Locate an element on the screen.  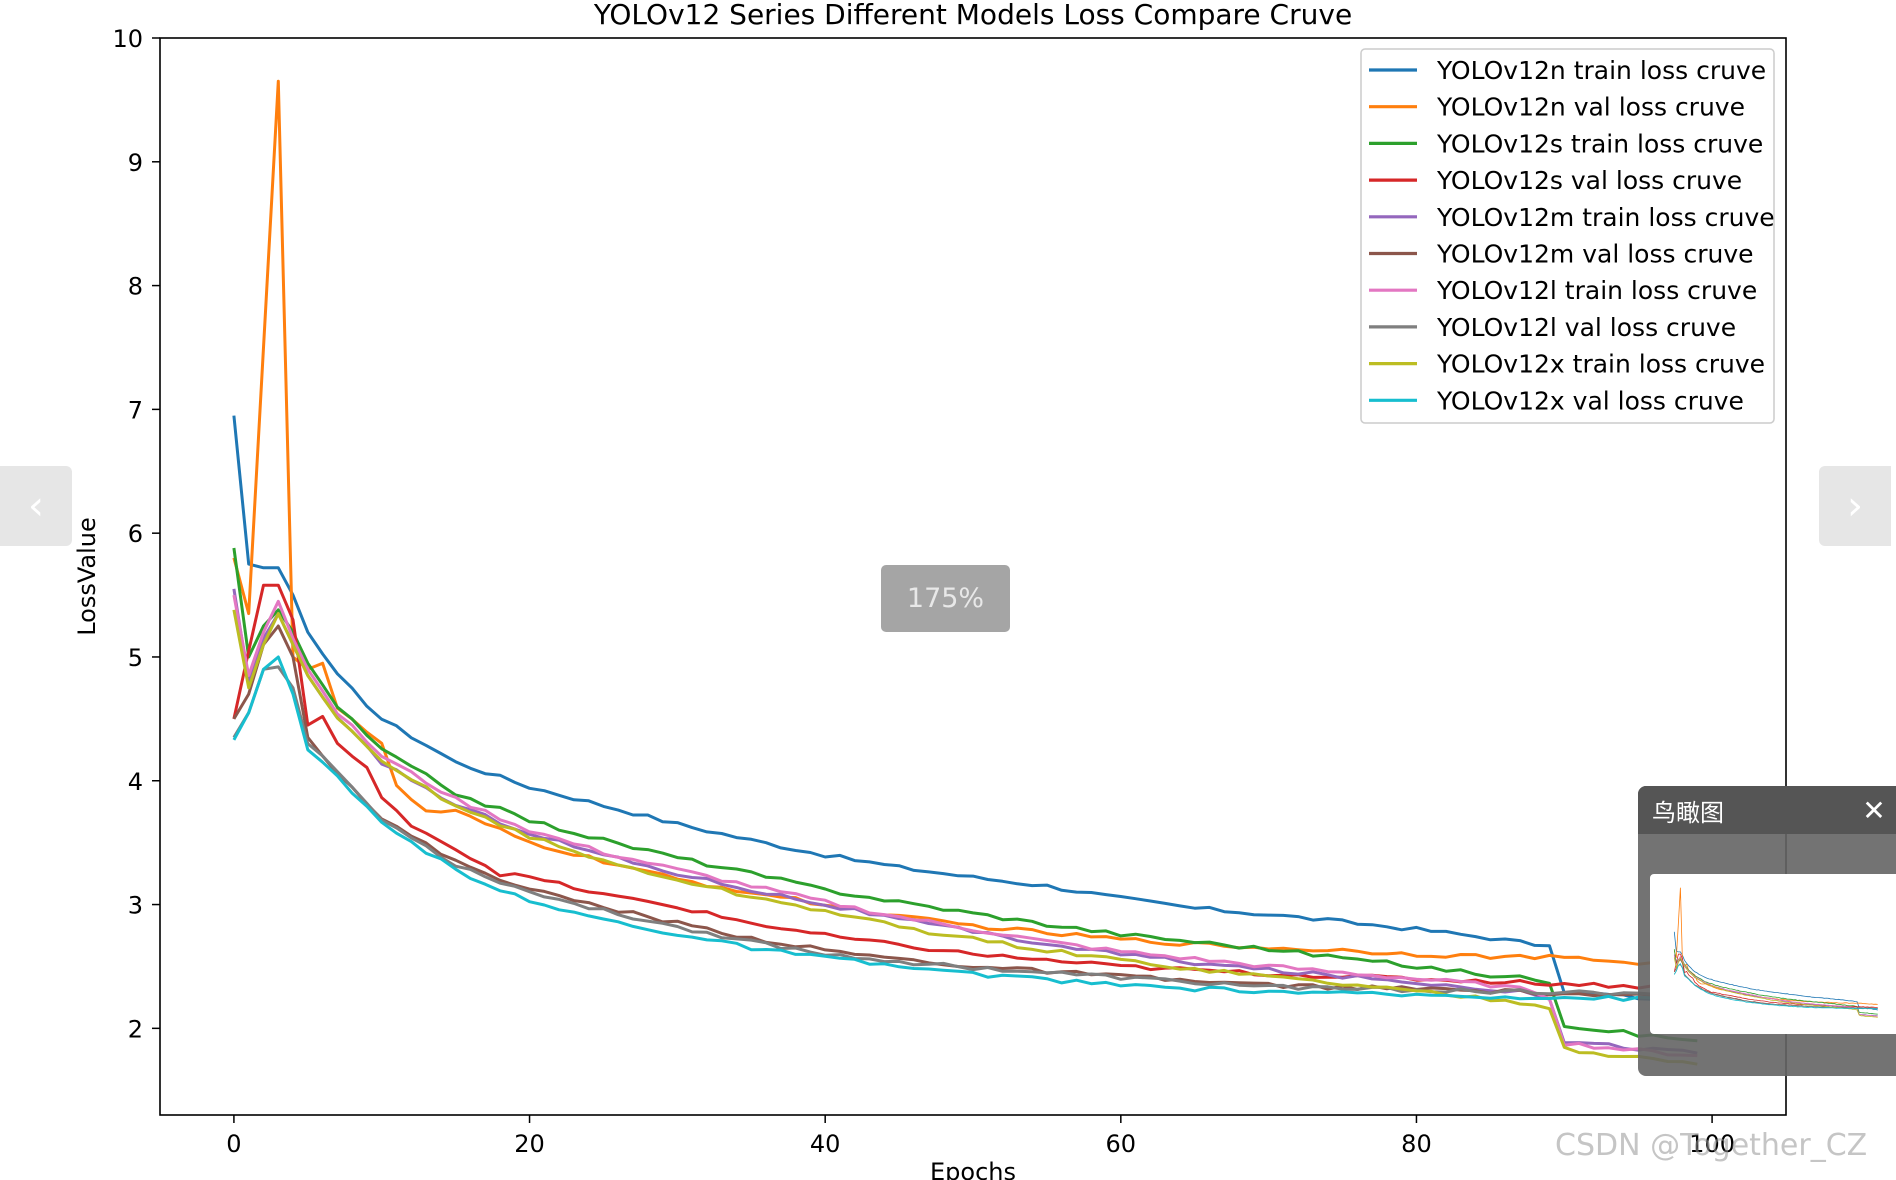
x-axis-label: Epochs is located at coordinates (973, 1169).